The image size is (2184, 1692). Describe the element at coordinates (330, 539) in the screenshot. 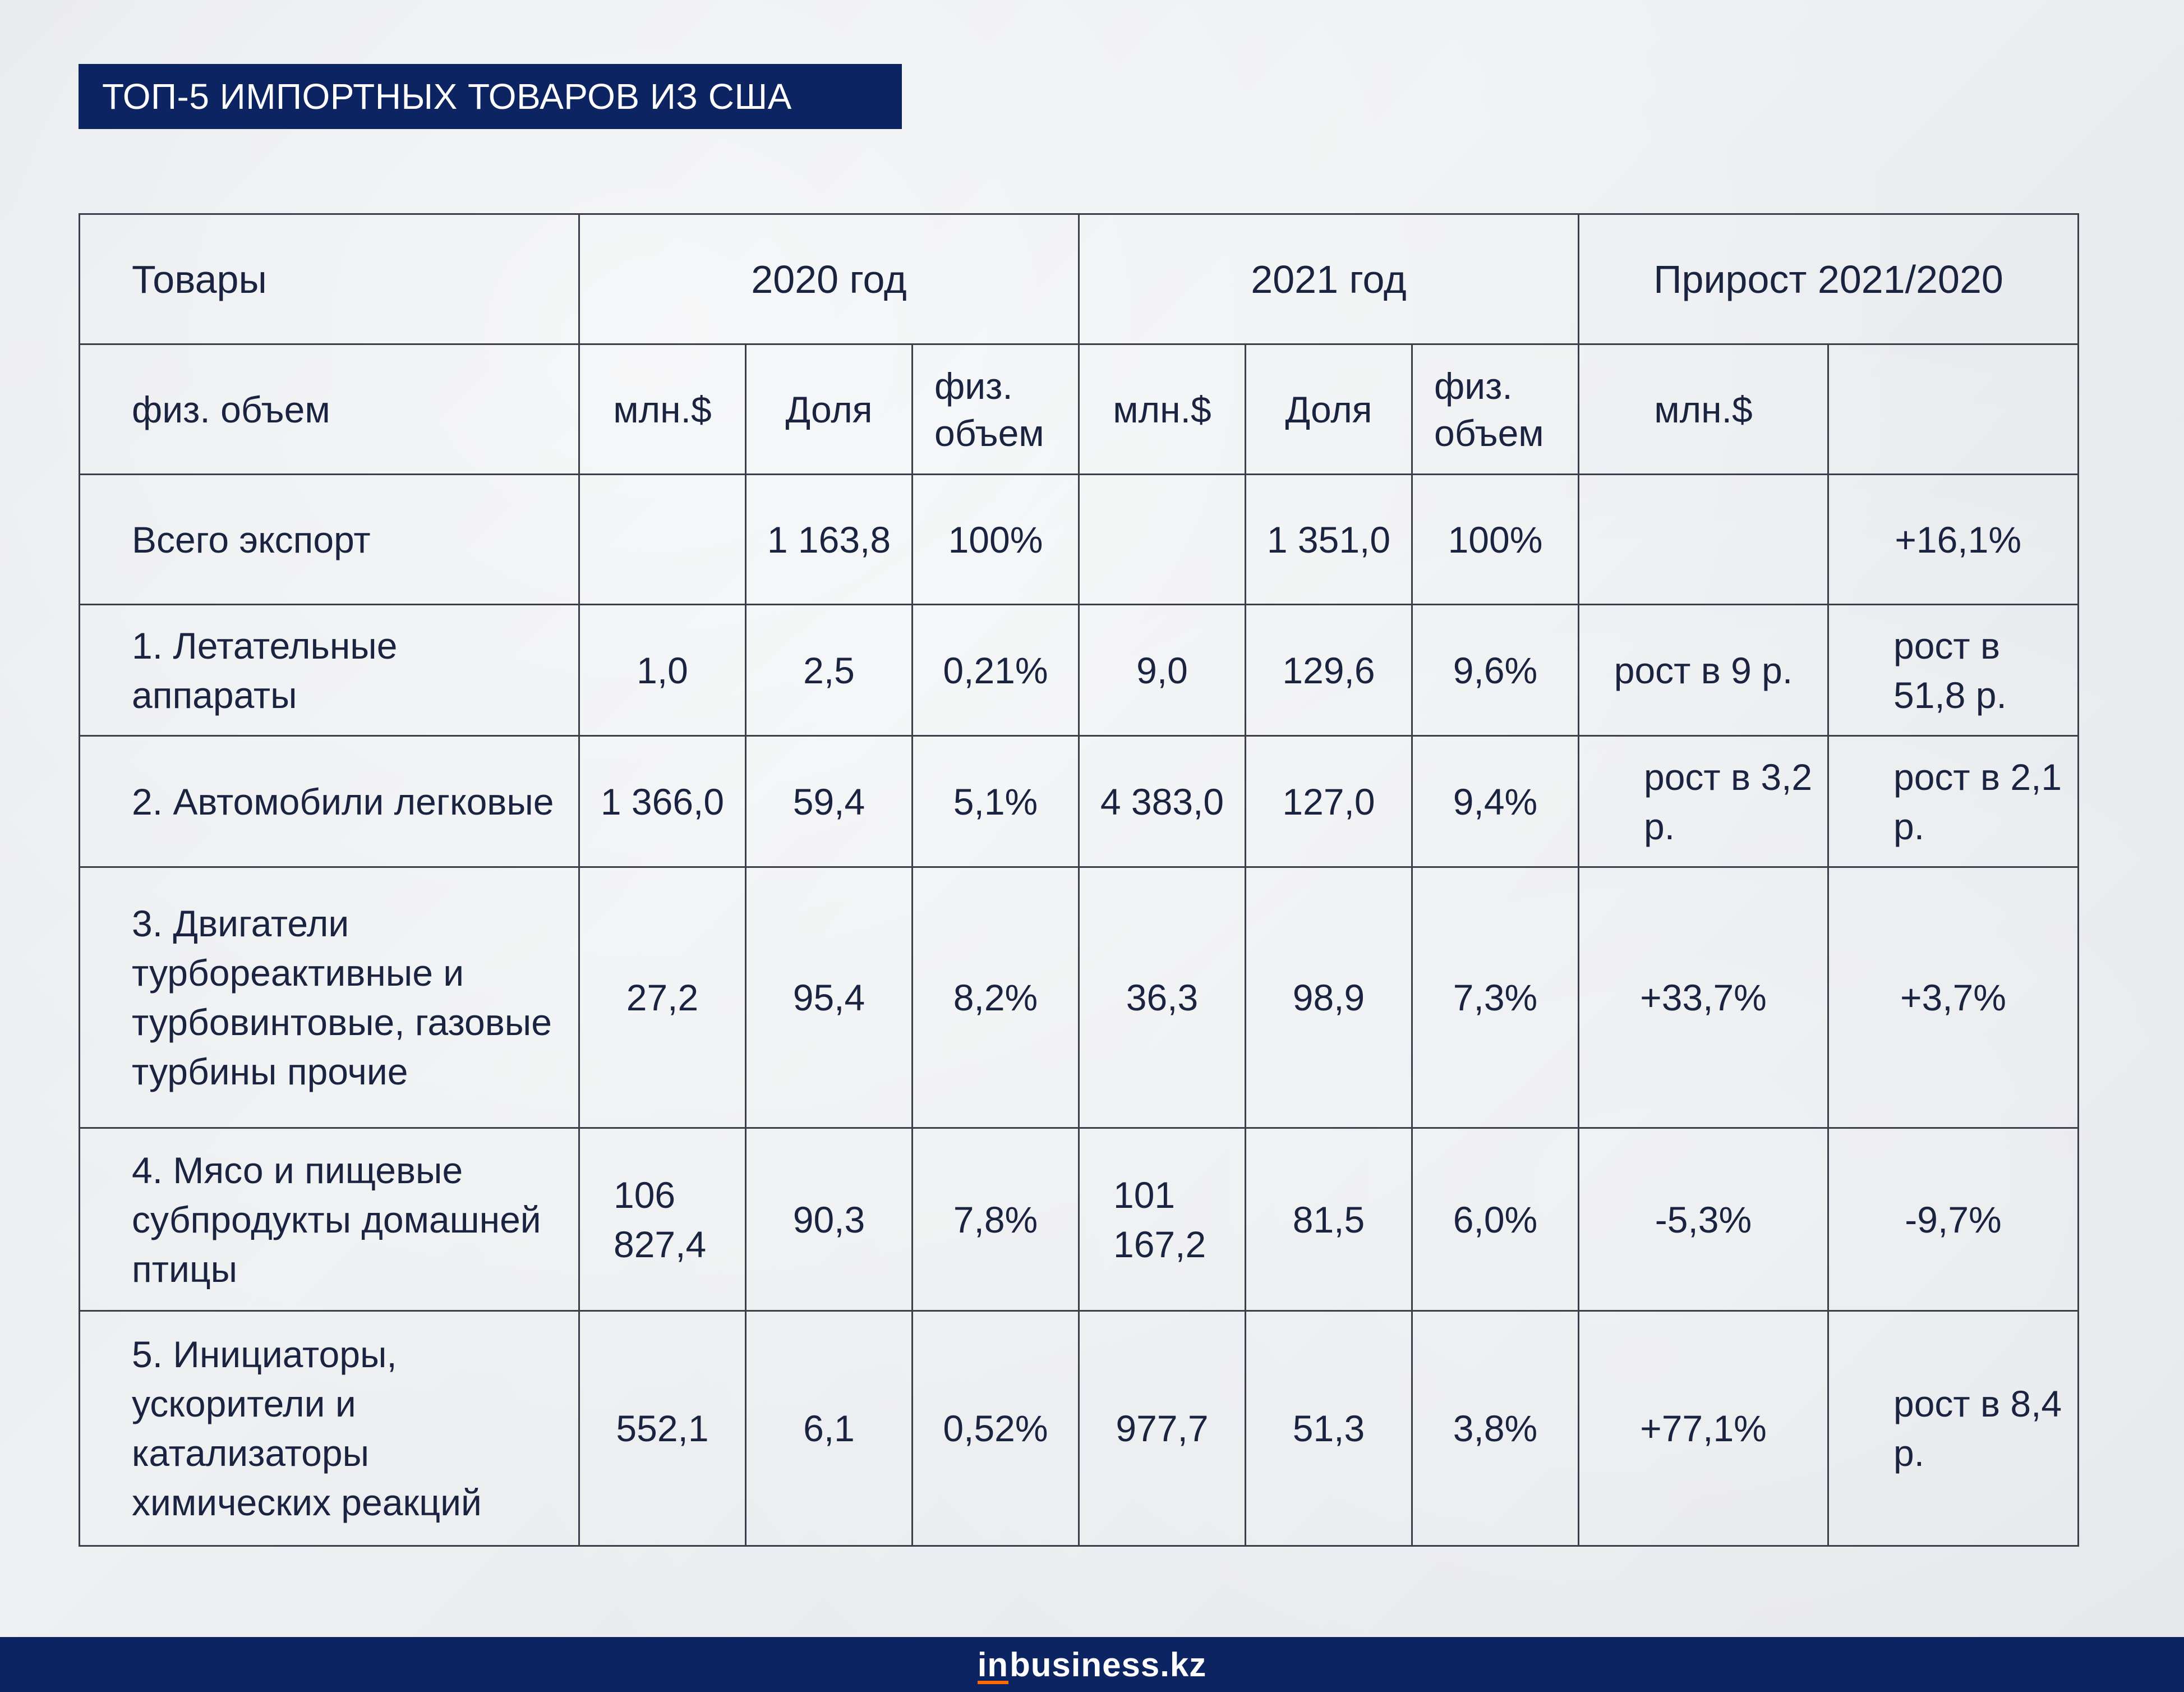

I see `total-label: Всего экспорт` at that location.